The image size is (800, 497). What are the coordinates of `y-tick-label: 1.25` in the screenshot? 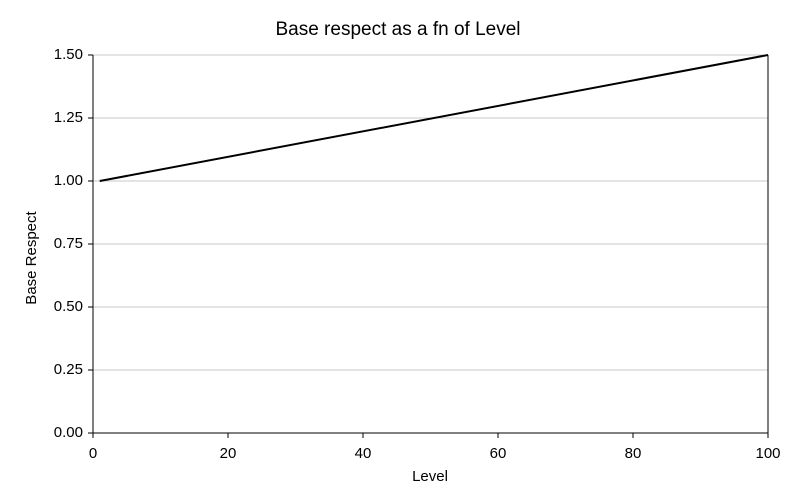 It's located at (68, 117).